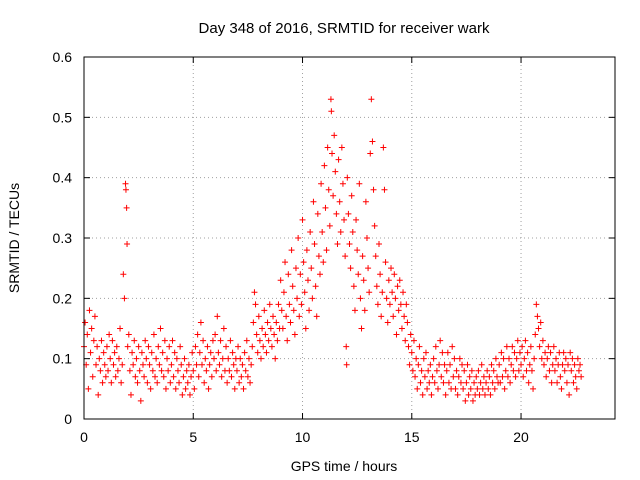 This screenshot has height=480, width=640. Describe the element at coordinates (68, 419) in the screenshot. I see `y-tick-label: 0` at that location.